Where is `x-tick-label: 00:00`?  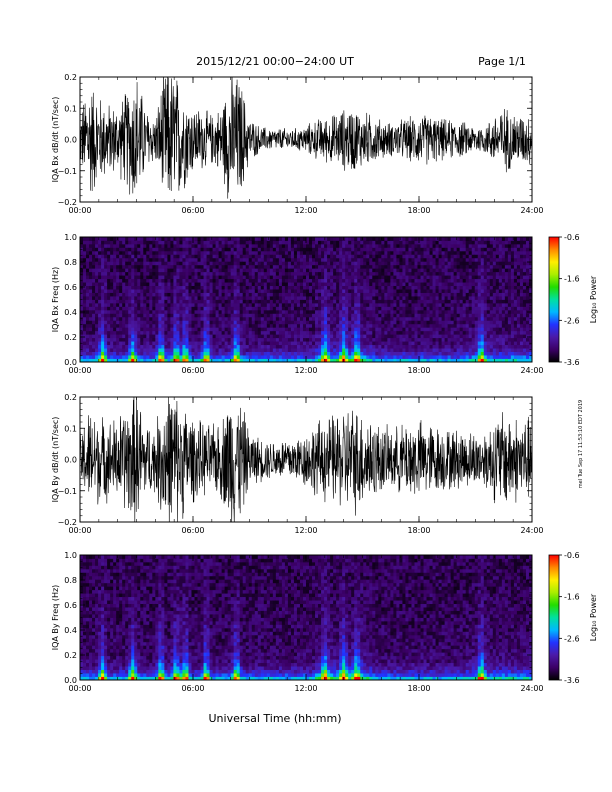 x-tick-label: 00:00 is located at coordinates (79, 210).